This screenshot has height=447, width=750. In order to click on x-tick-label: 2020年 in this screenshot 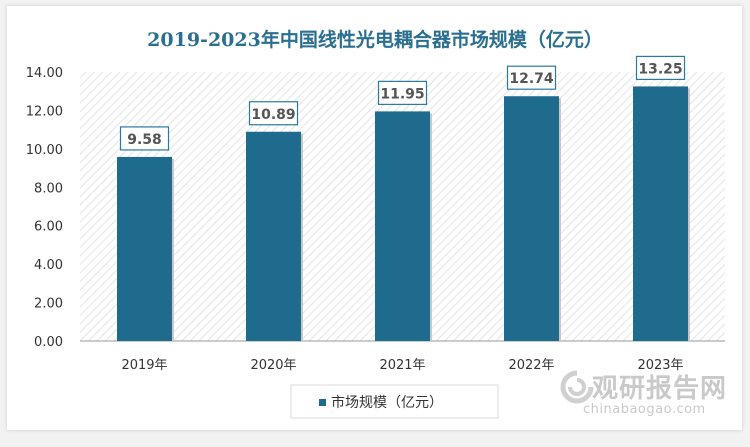, I will do `click(273, 365)`.